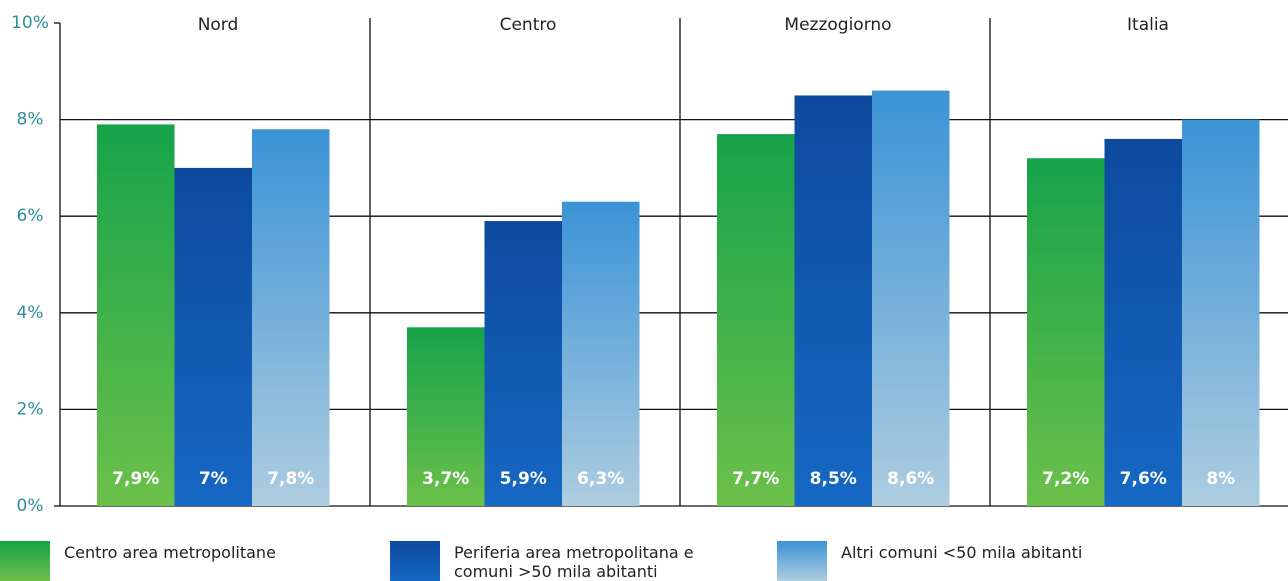 This screenshot has width=1288, height=581. I want to click on y-tick-label: 0%, so click(30, 506).